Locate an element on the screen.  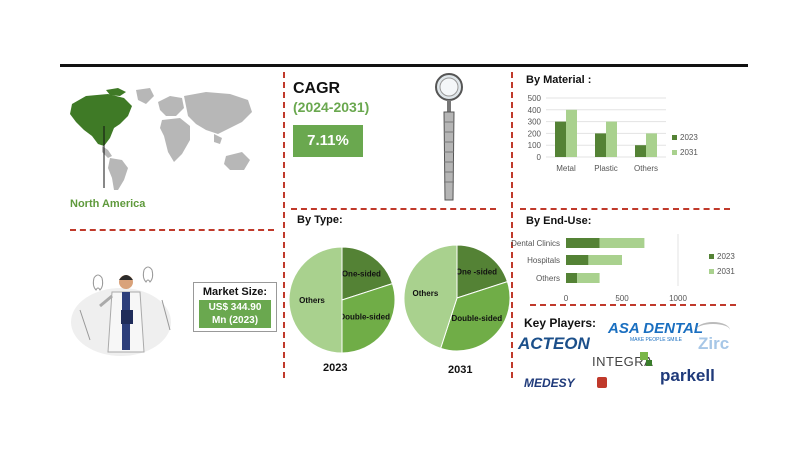
dental-mirror-icon is located at coordinates (449, 137).